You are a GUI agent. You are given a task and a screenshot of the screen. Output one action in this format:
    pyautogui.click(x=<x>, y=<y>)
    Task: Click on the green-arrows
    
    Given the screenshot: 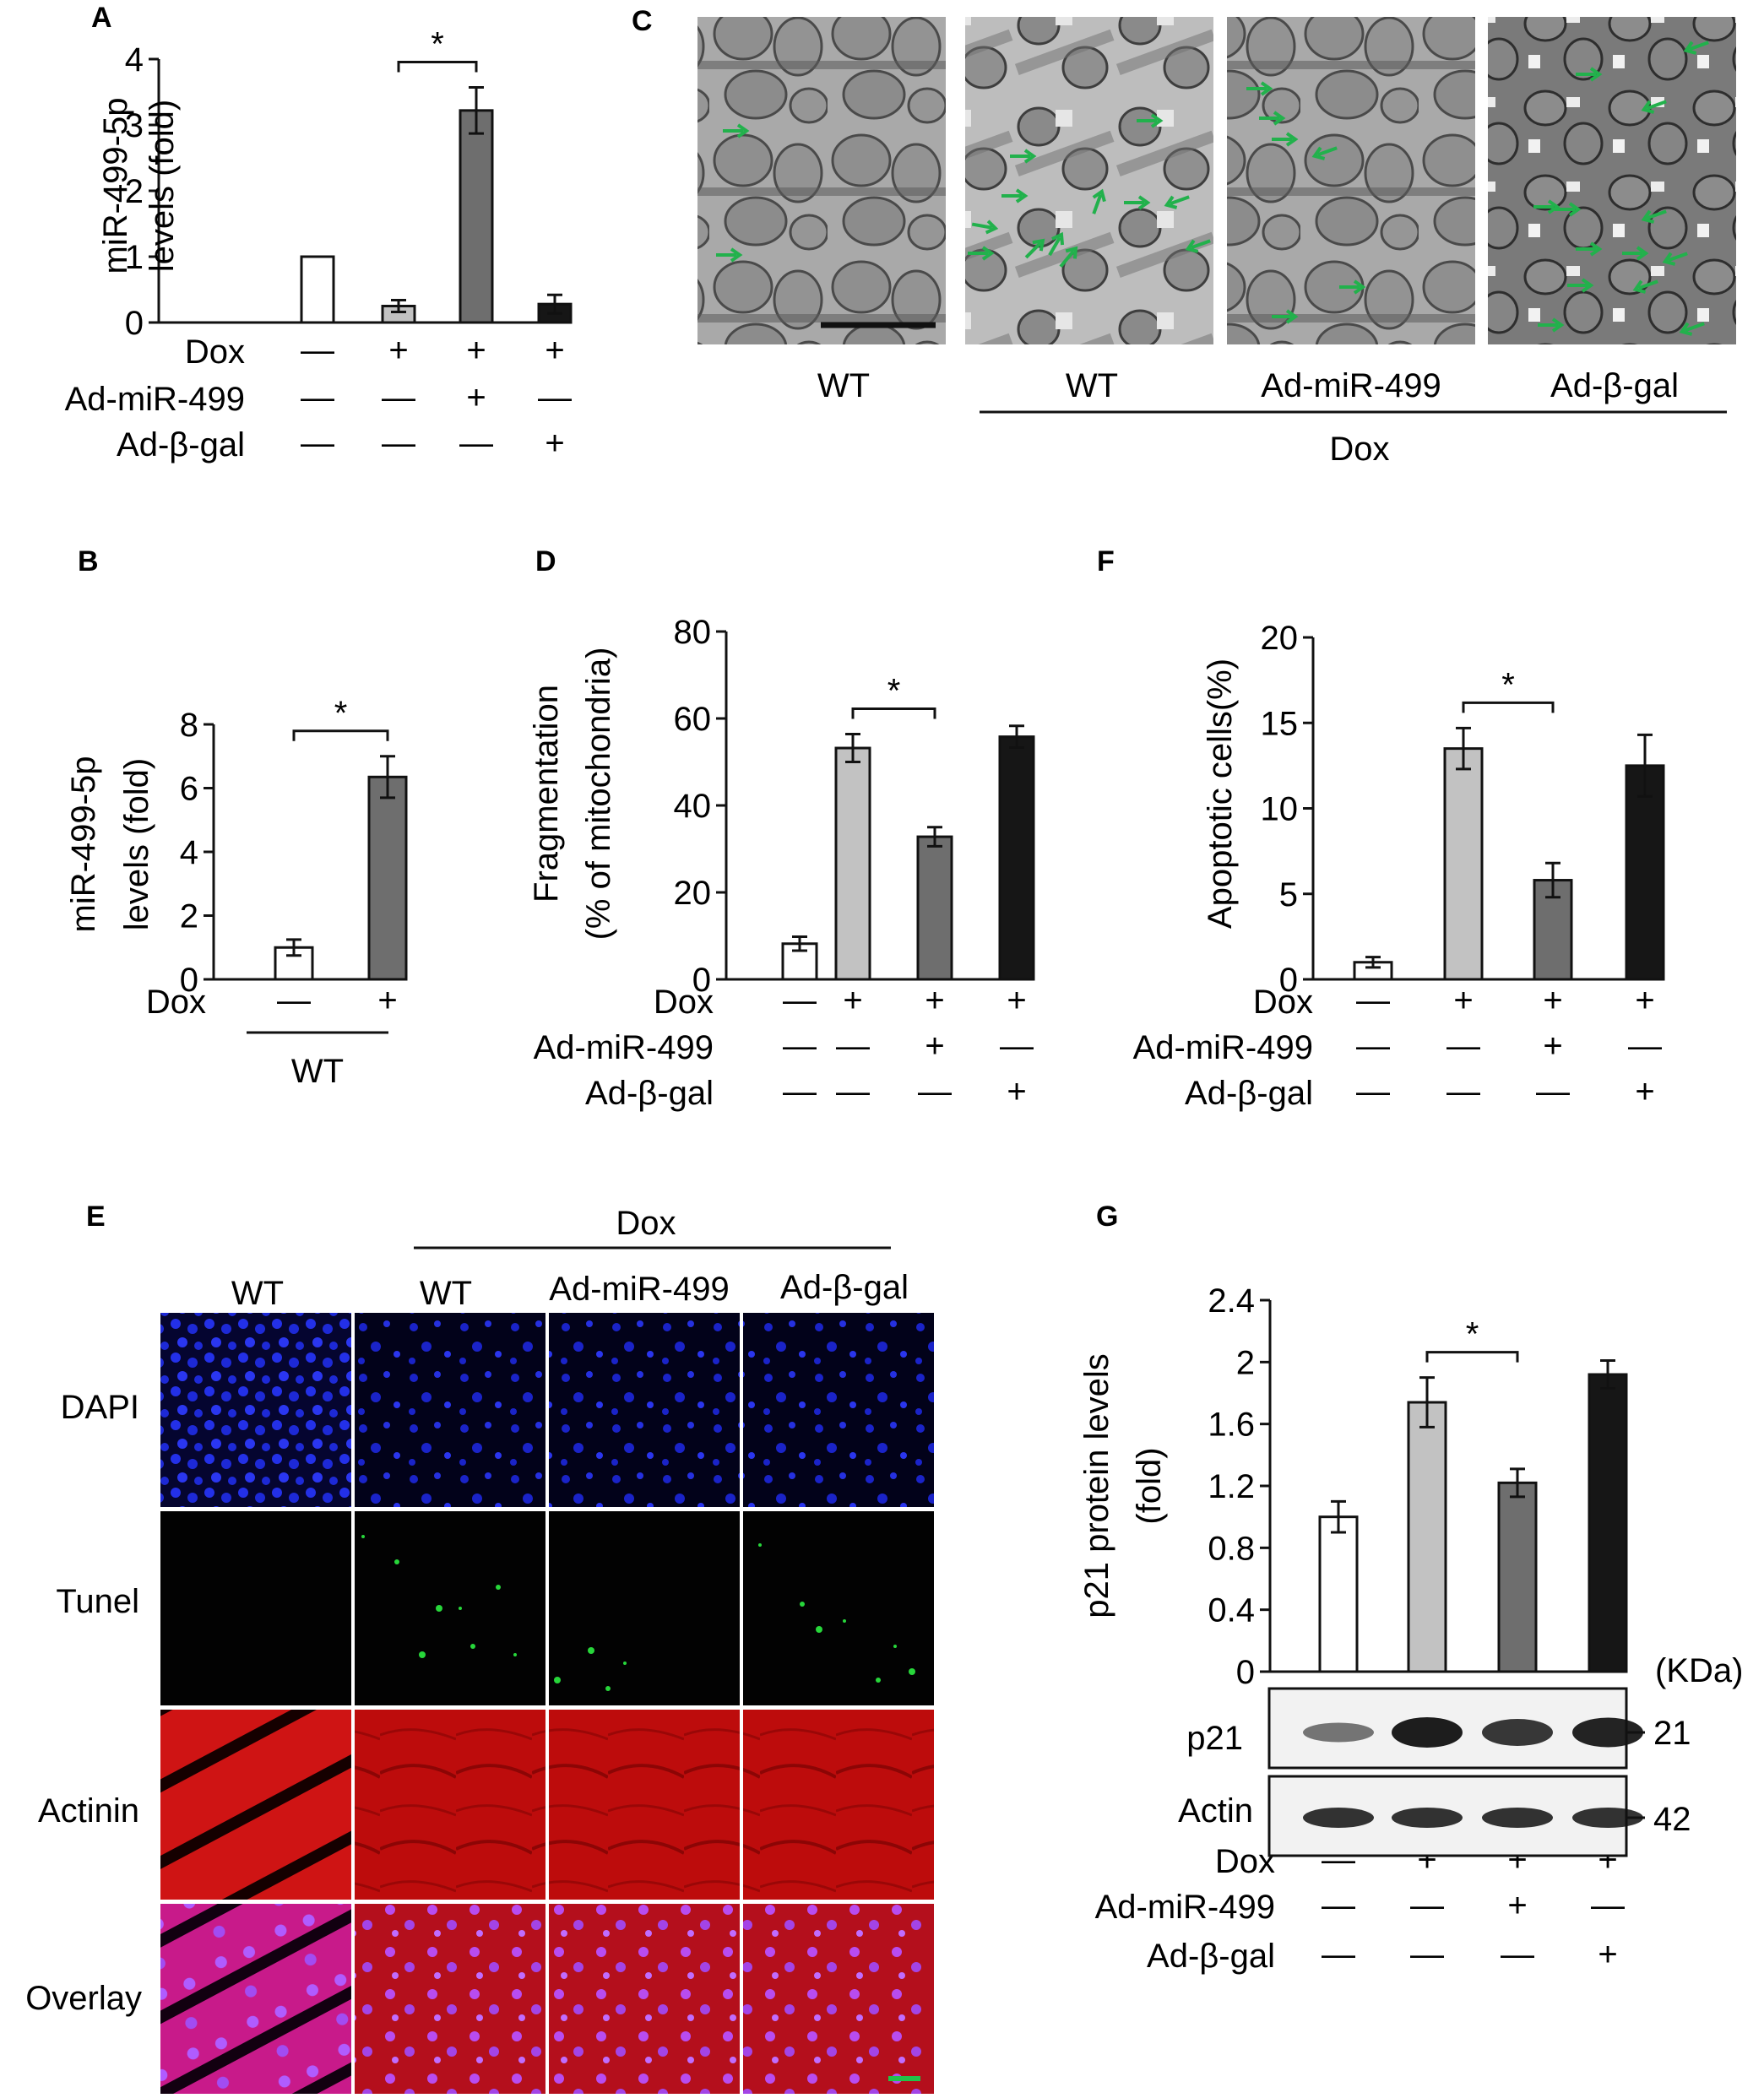 What is the action you would take?
    pyautogui.click(x=1212, y=188)
    